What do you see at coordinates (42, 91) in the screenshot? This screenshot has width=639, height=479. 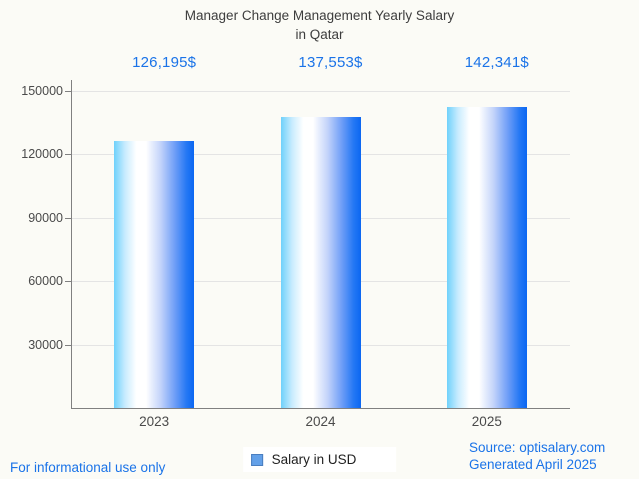 I see `y-axis-label: 150000` at bounding box center [42, 91].